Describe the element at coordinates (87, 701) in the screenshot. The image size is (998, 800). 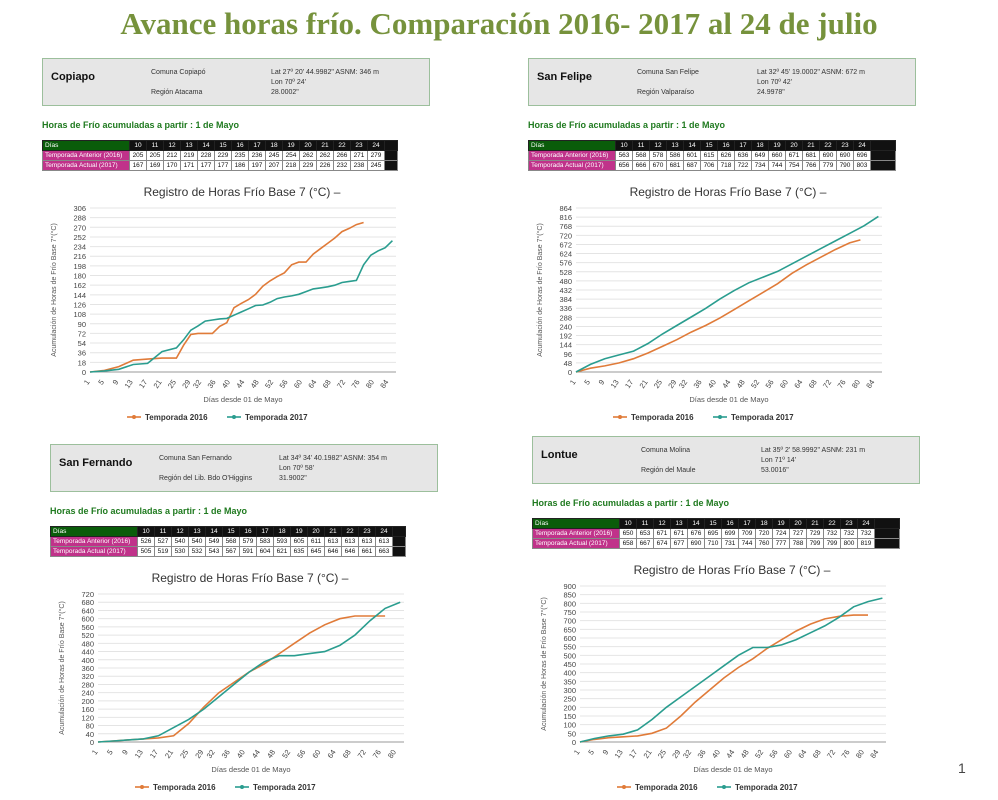
I see `y-tick-label: 200` at that location.